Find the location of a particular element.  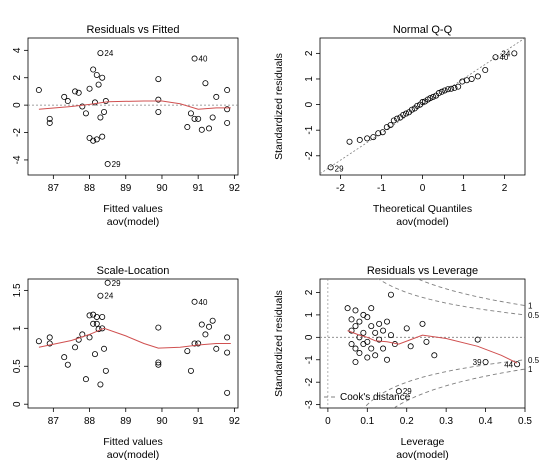

x-tick-label: 89 is located at coordinates (126, 421).